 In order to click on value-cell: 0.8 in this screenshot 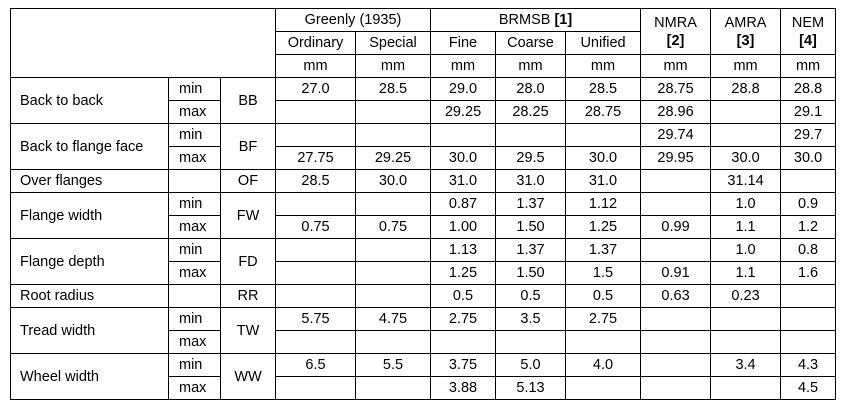, I will do `click(808, 250)`.